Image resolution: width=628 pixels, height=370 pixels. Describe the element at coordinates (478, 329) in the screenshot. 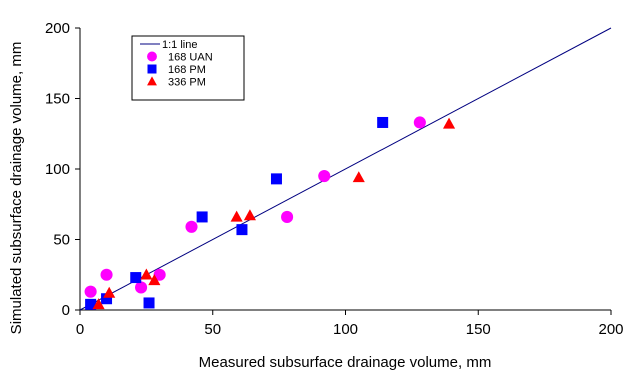

I see `x-tick-label: 150` at that location.